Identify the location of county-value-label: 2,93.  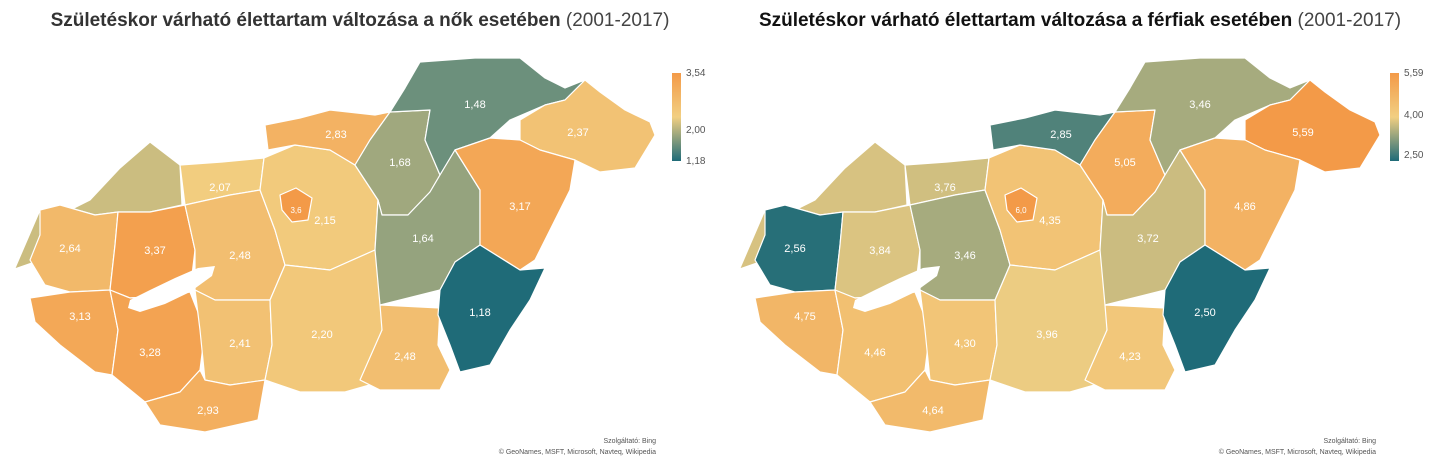
(207, 411).